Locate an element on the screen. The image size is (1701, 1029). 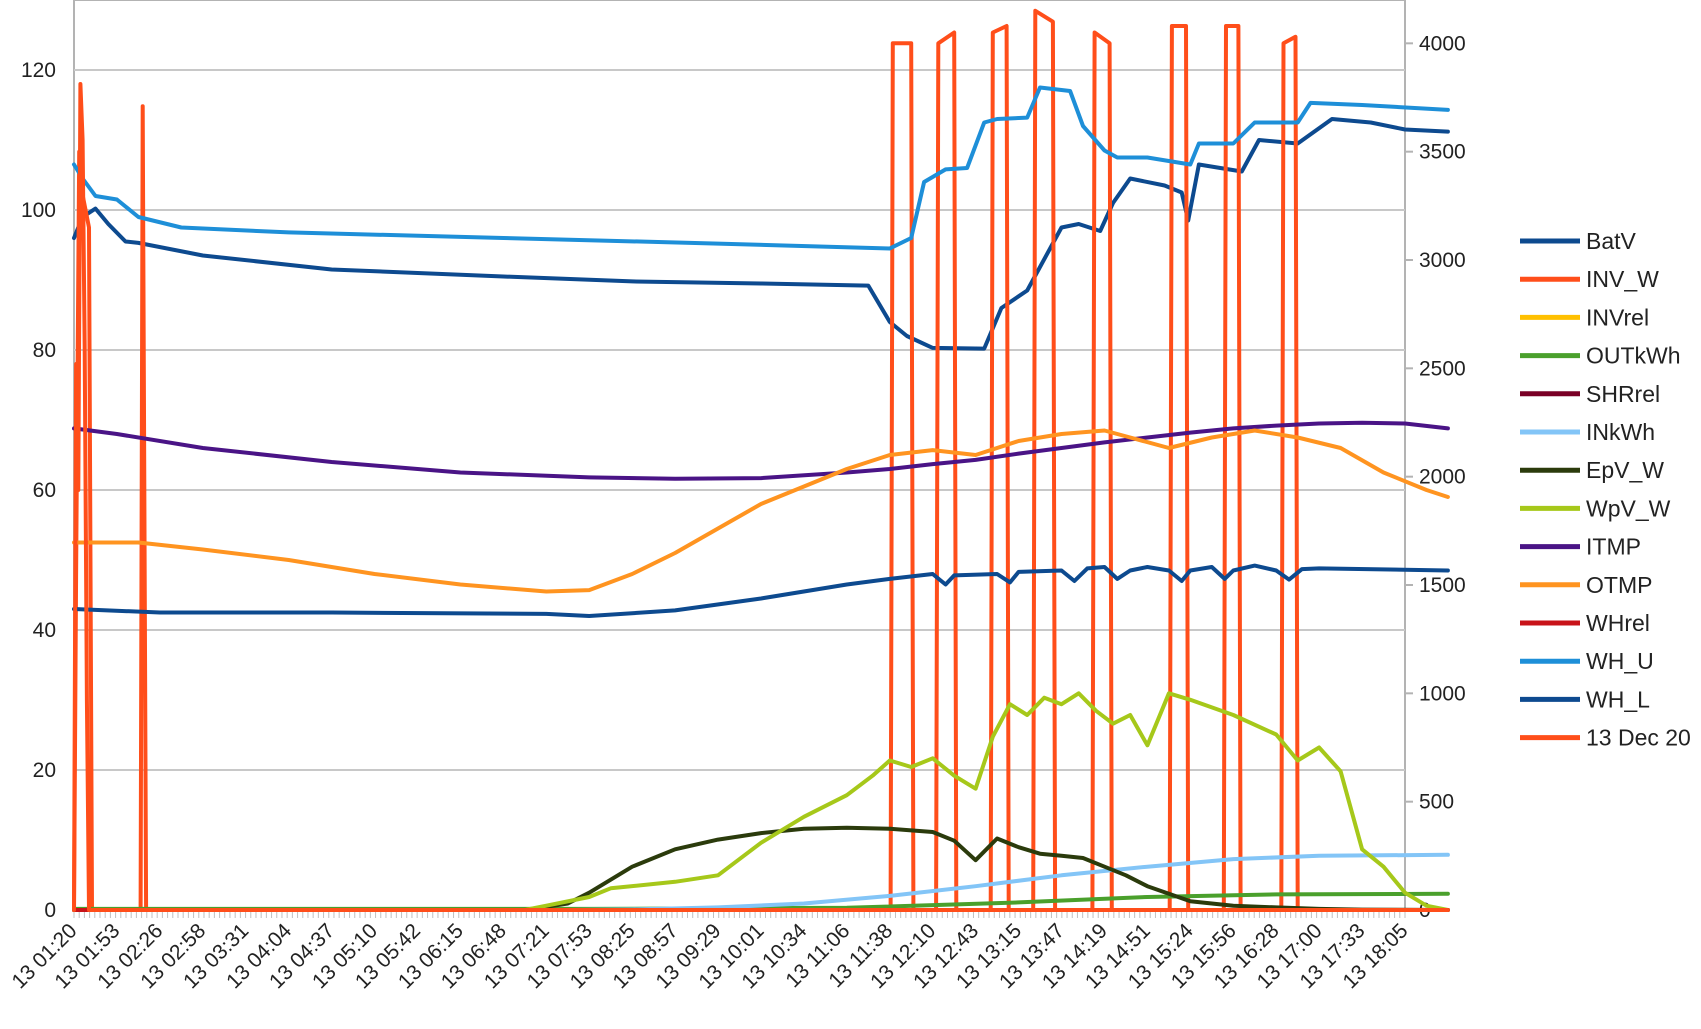
left-axis-tick-label: 80 is located at coordinates (44, 350).